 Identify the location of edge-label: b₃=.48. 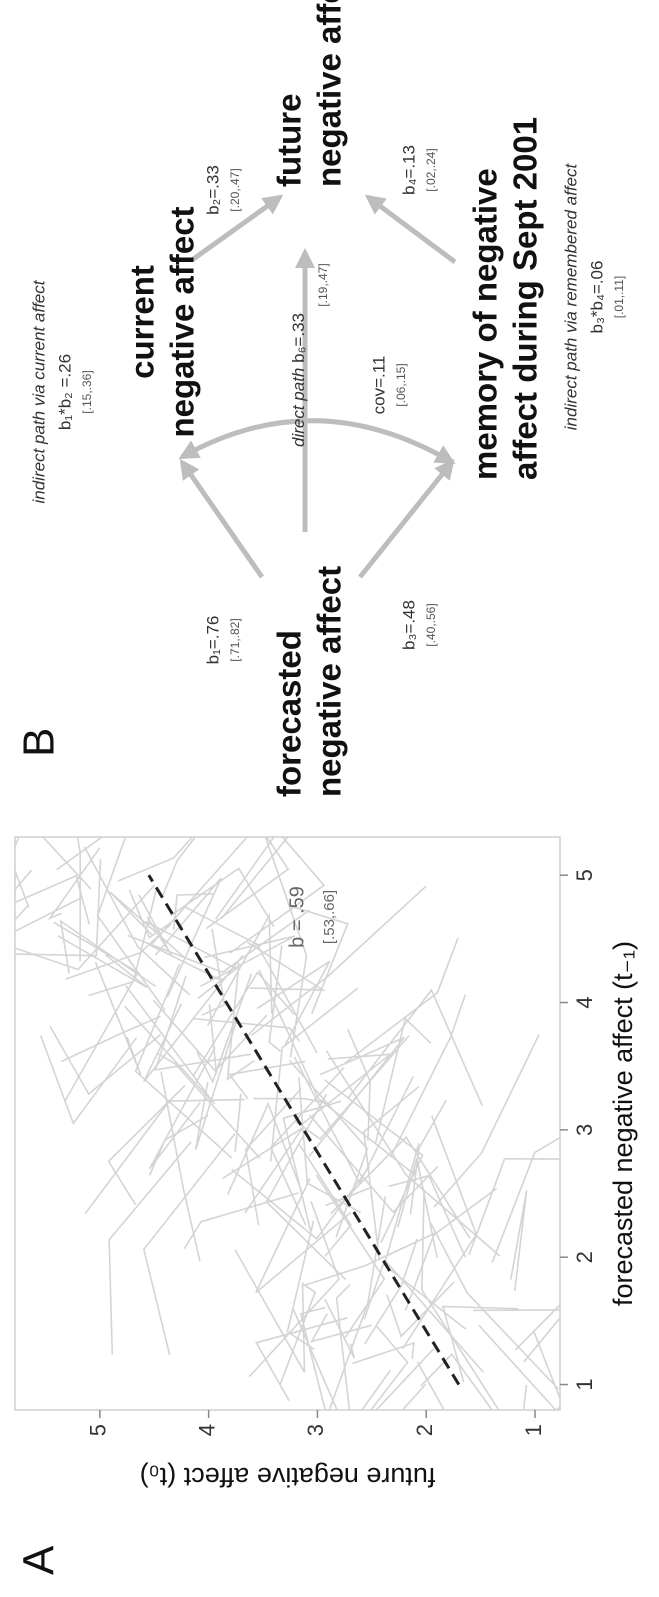
(408, 625).